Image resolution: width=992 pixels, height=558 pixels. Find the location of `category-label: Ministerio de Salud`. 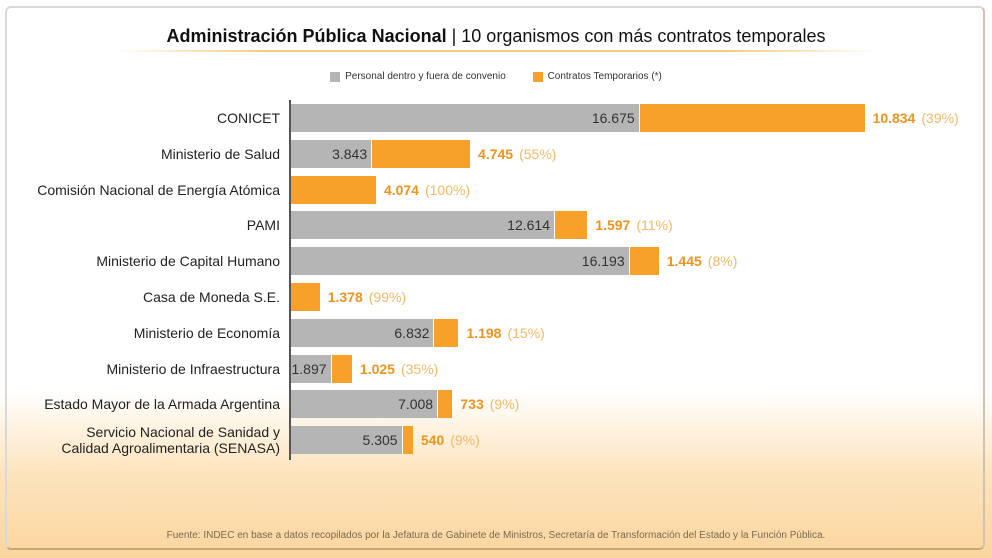

category-label: Ministerio de Salud is located at coordinates (220, 153).